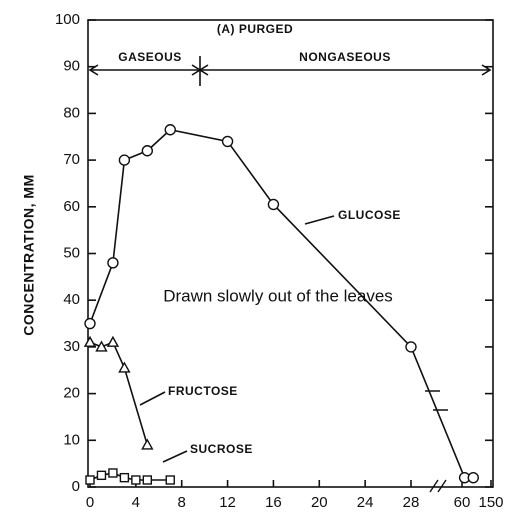 This screenshot has width=522, height=522. I want to click on y-tick-label: 30, so click(71, 346).